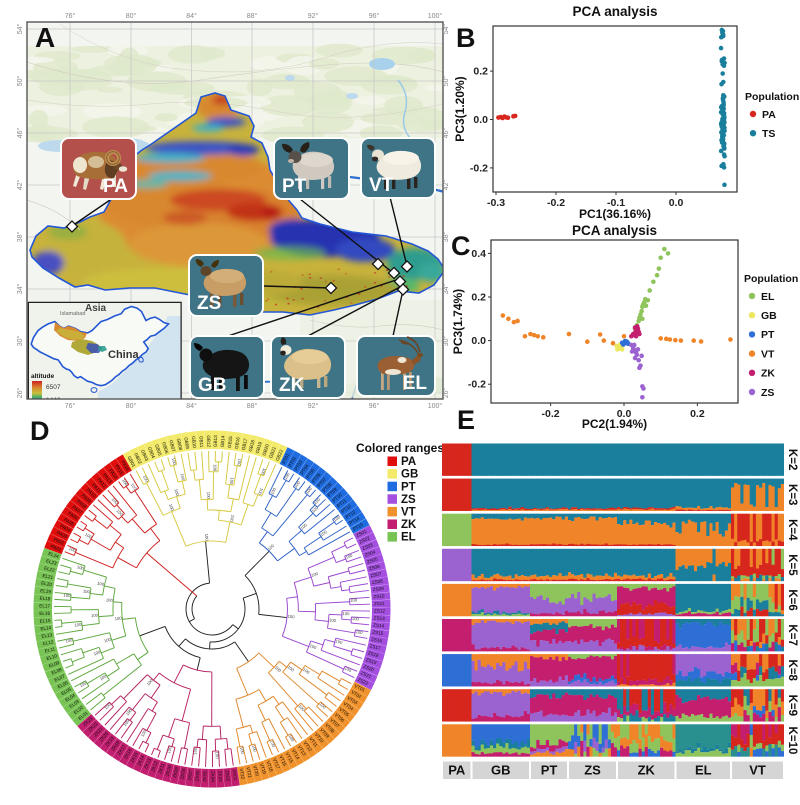 The width and height of the screenshot is (800, 805). Describe the element at coordinates (446, 185) in the screenshot. I see `svg-text: 42°` at that location.